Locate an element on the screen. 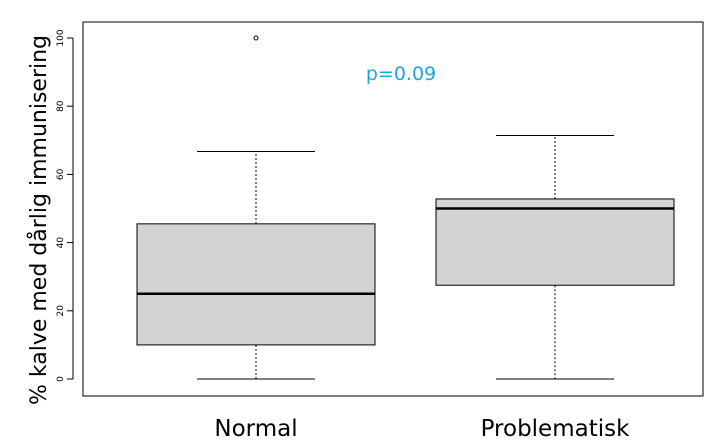 The width and height of the screenshot is (713, 444). category-label: Problematisk is located at coordinates (556, 429).